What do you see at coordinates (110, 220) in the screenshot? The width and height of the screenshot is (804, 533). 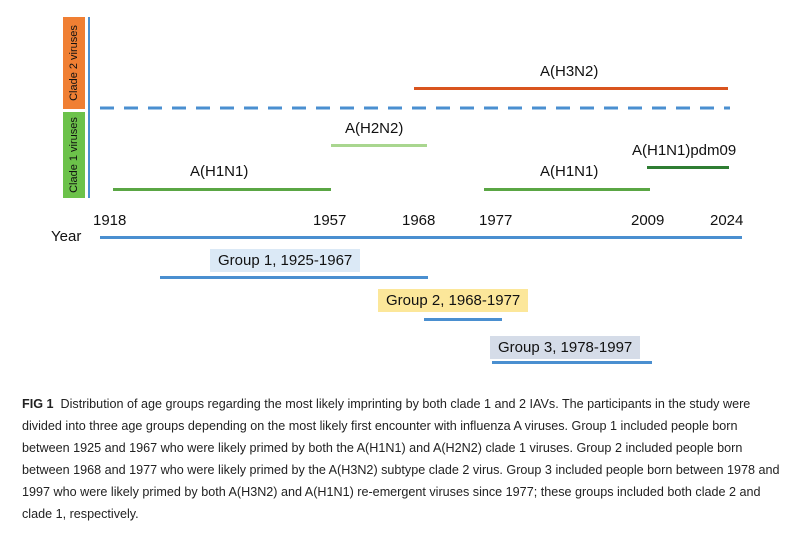 I see `tick-1918: 1918` at bounding box center [110, 220].